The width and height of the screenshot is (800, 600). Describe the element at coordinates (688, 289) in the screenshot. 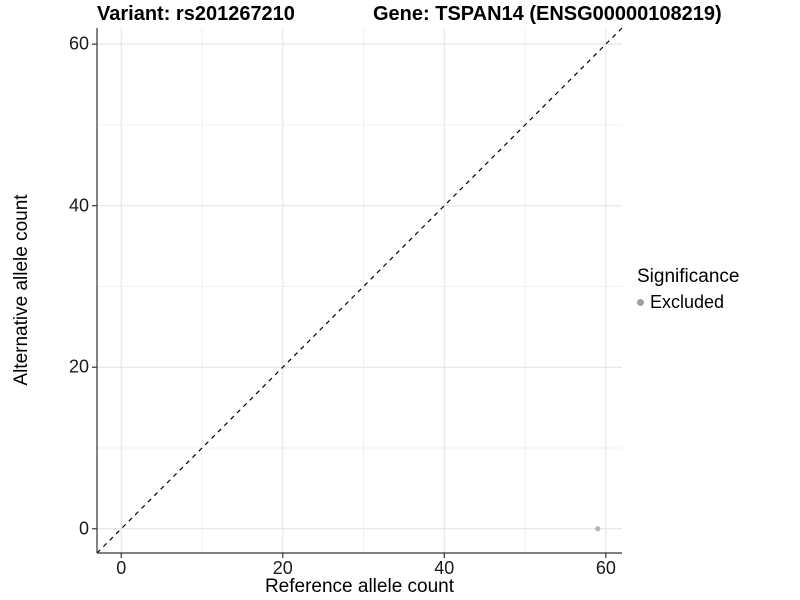

I see `legend: Significance Excluded` at that location.